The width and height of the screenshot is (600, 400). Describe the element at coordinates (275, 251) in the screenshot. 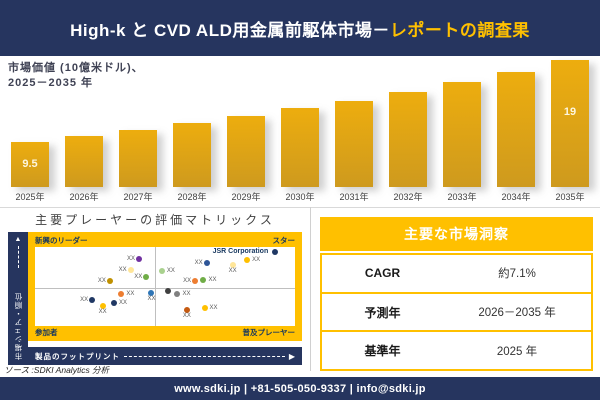

I see `matrix-point-jsr-corporation` at that location.